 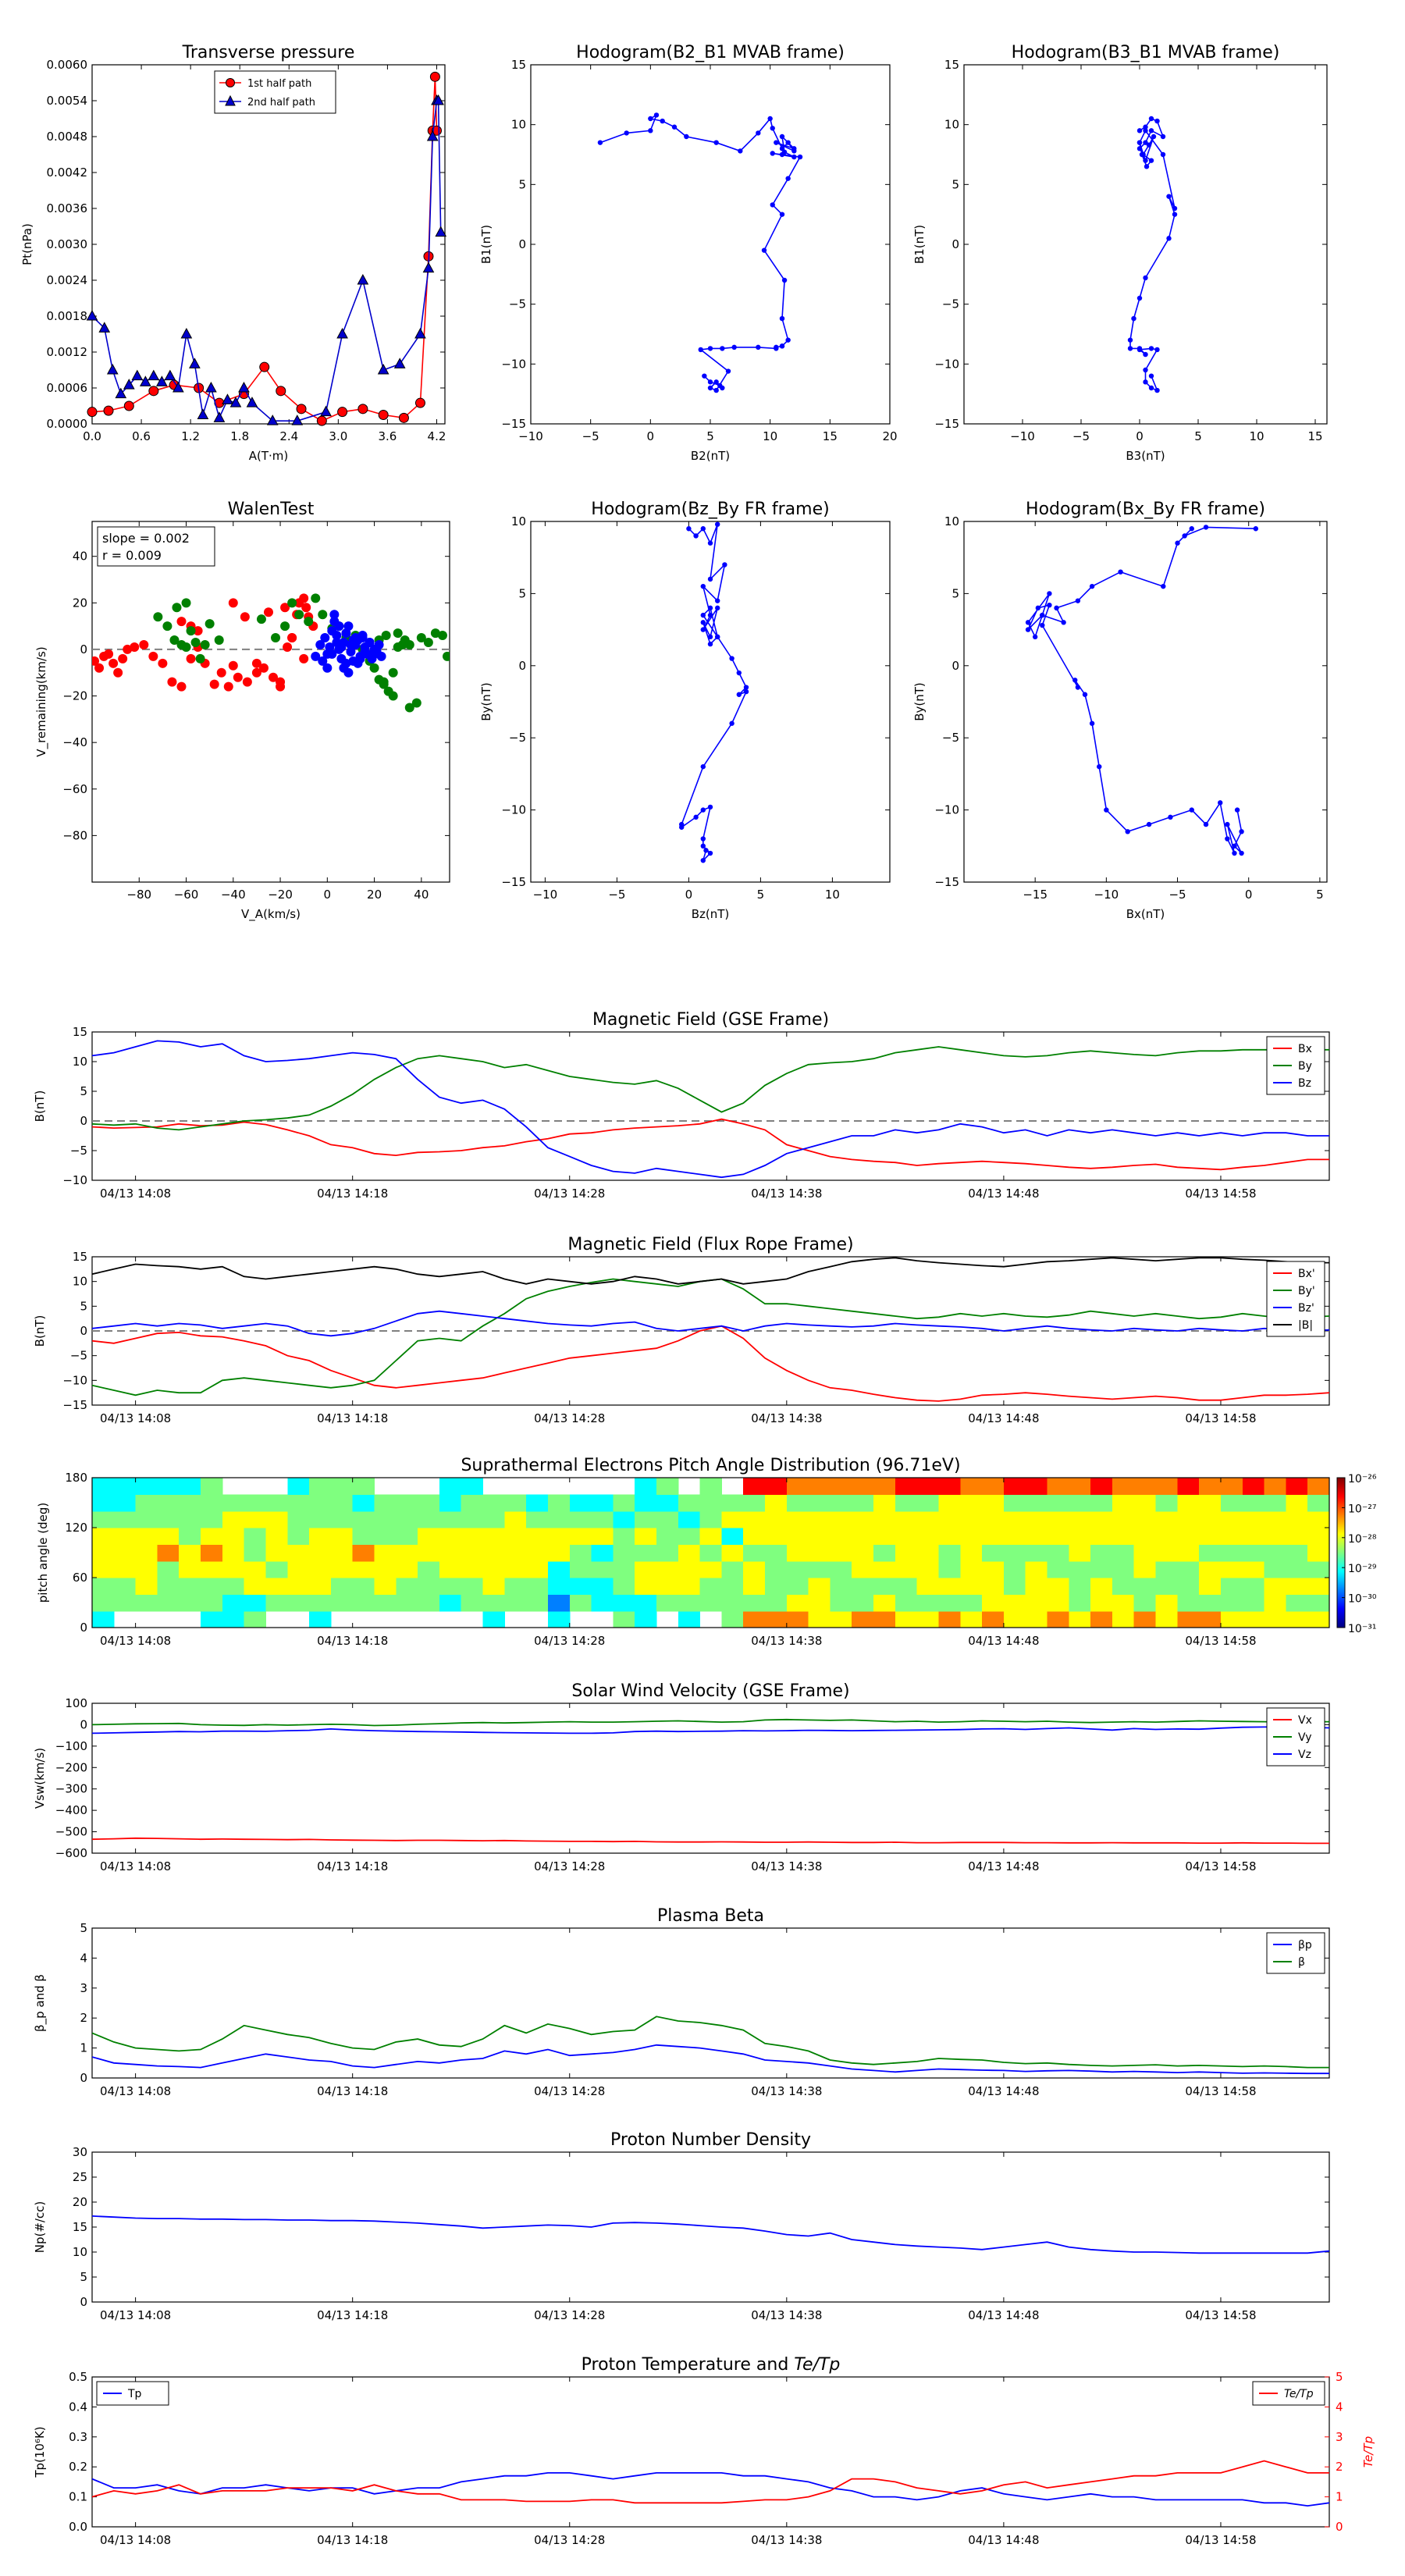 I want to click on y-tick-label: 100, so click(x=76, y=1703).